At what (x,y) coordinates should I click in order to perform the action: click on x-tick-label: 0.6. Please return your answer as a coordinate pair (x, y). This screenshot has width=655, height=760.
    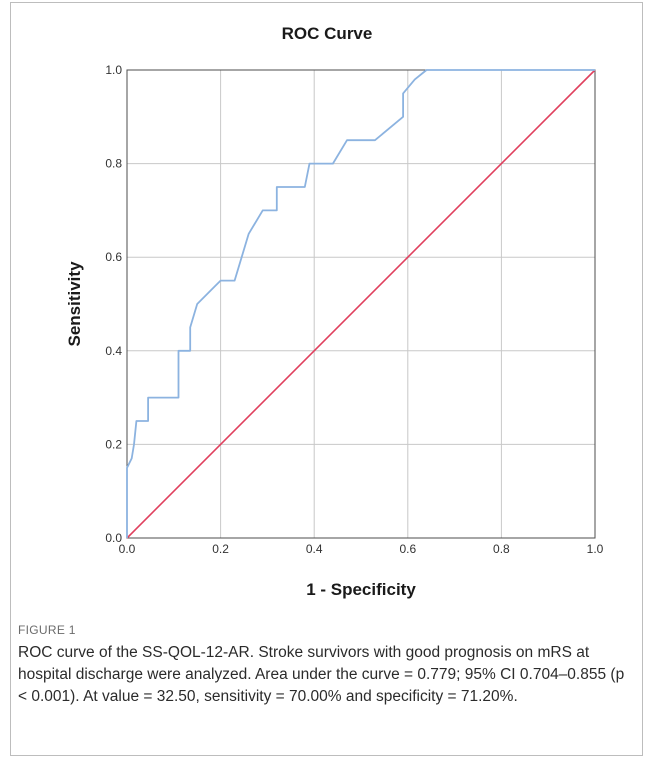
    Looking at the image, I should click on (407, 549).